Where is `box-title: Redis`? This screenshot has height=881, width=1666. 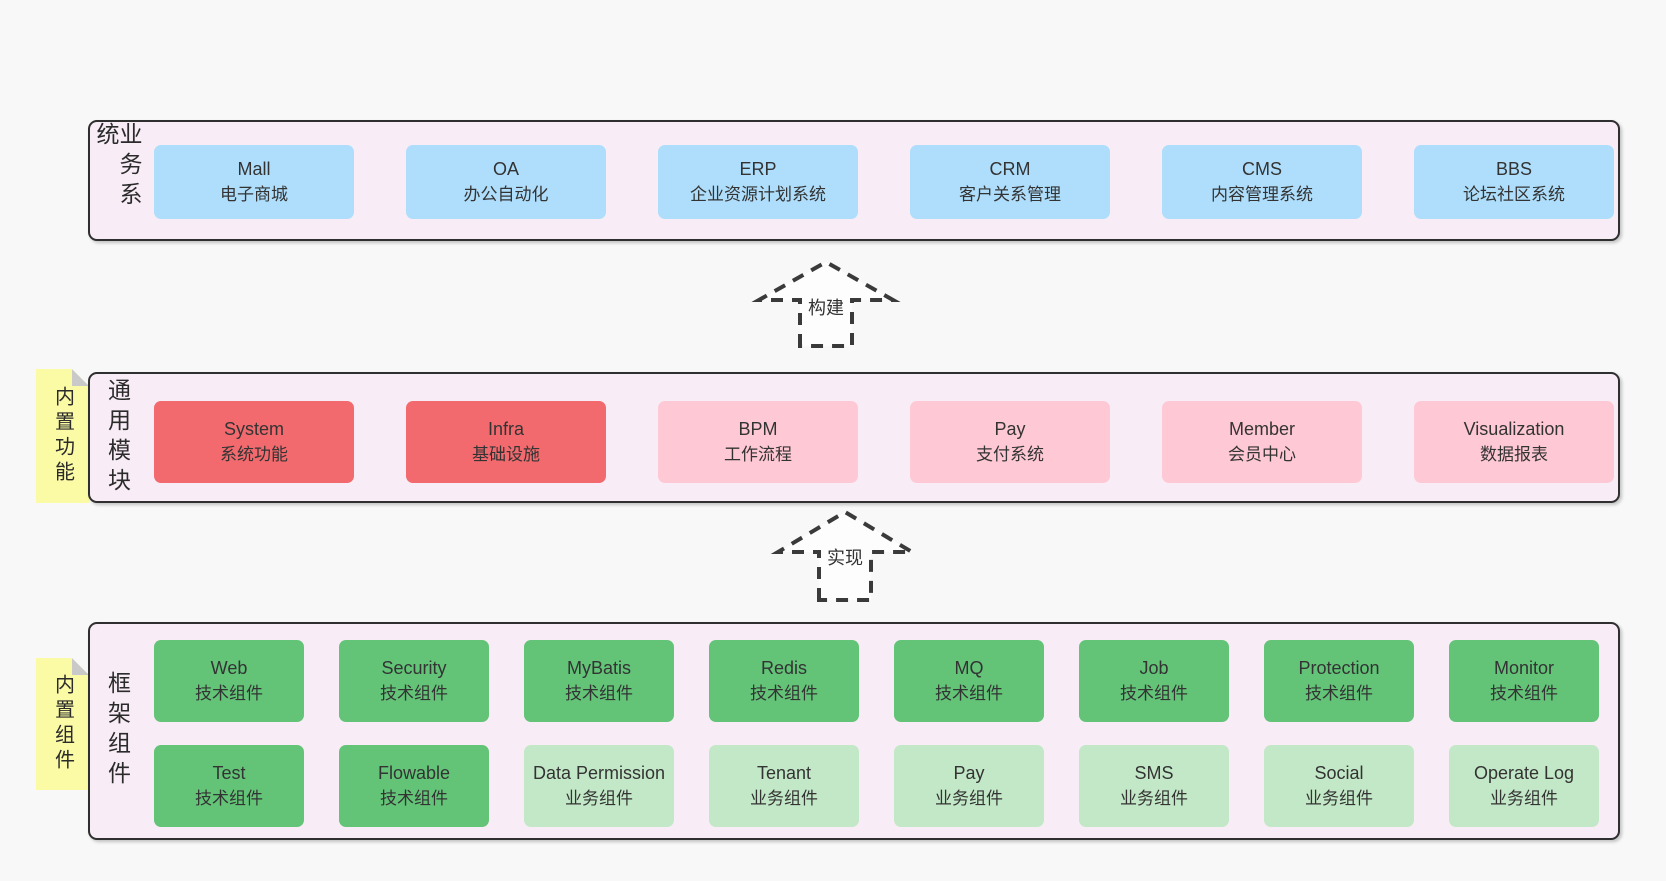
box-title: Redis is located at coordinates (784, 668).